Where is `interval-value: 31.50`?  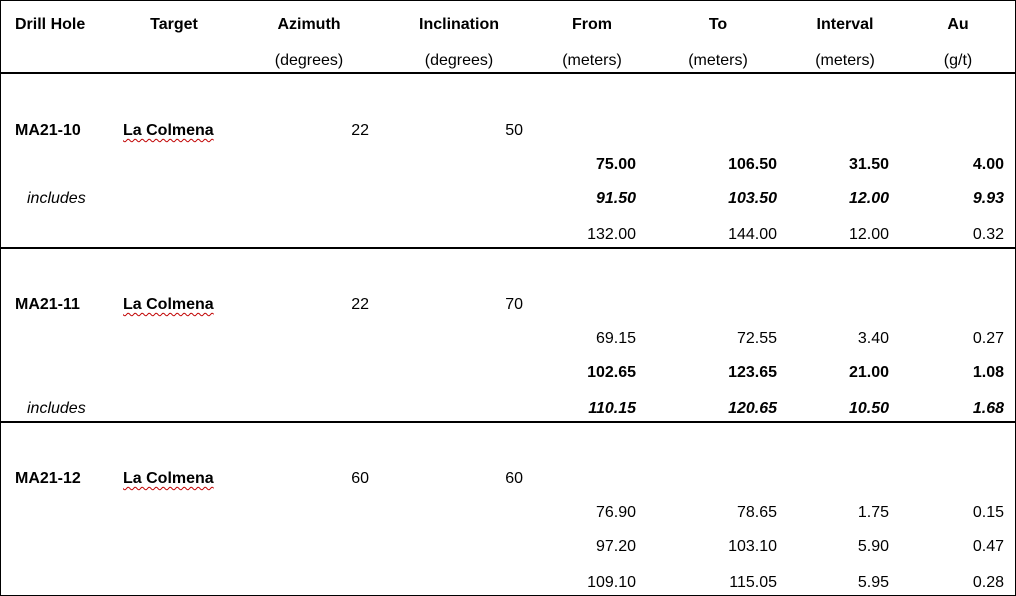 interval-value: 31.50 is located at coordinates (868, 164).